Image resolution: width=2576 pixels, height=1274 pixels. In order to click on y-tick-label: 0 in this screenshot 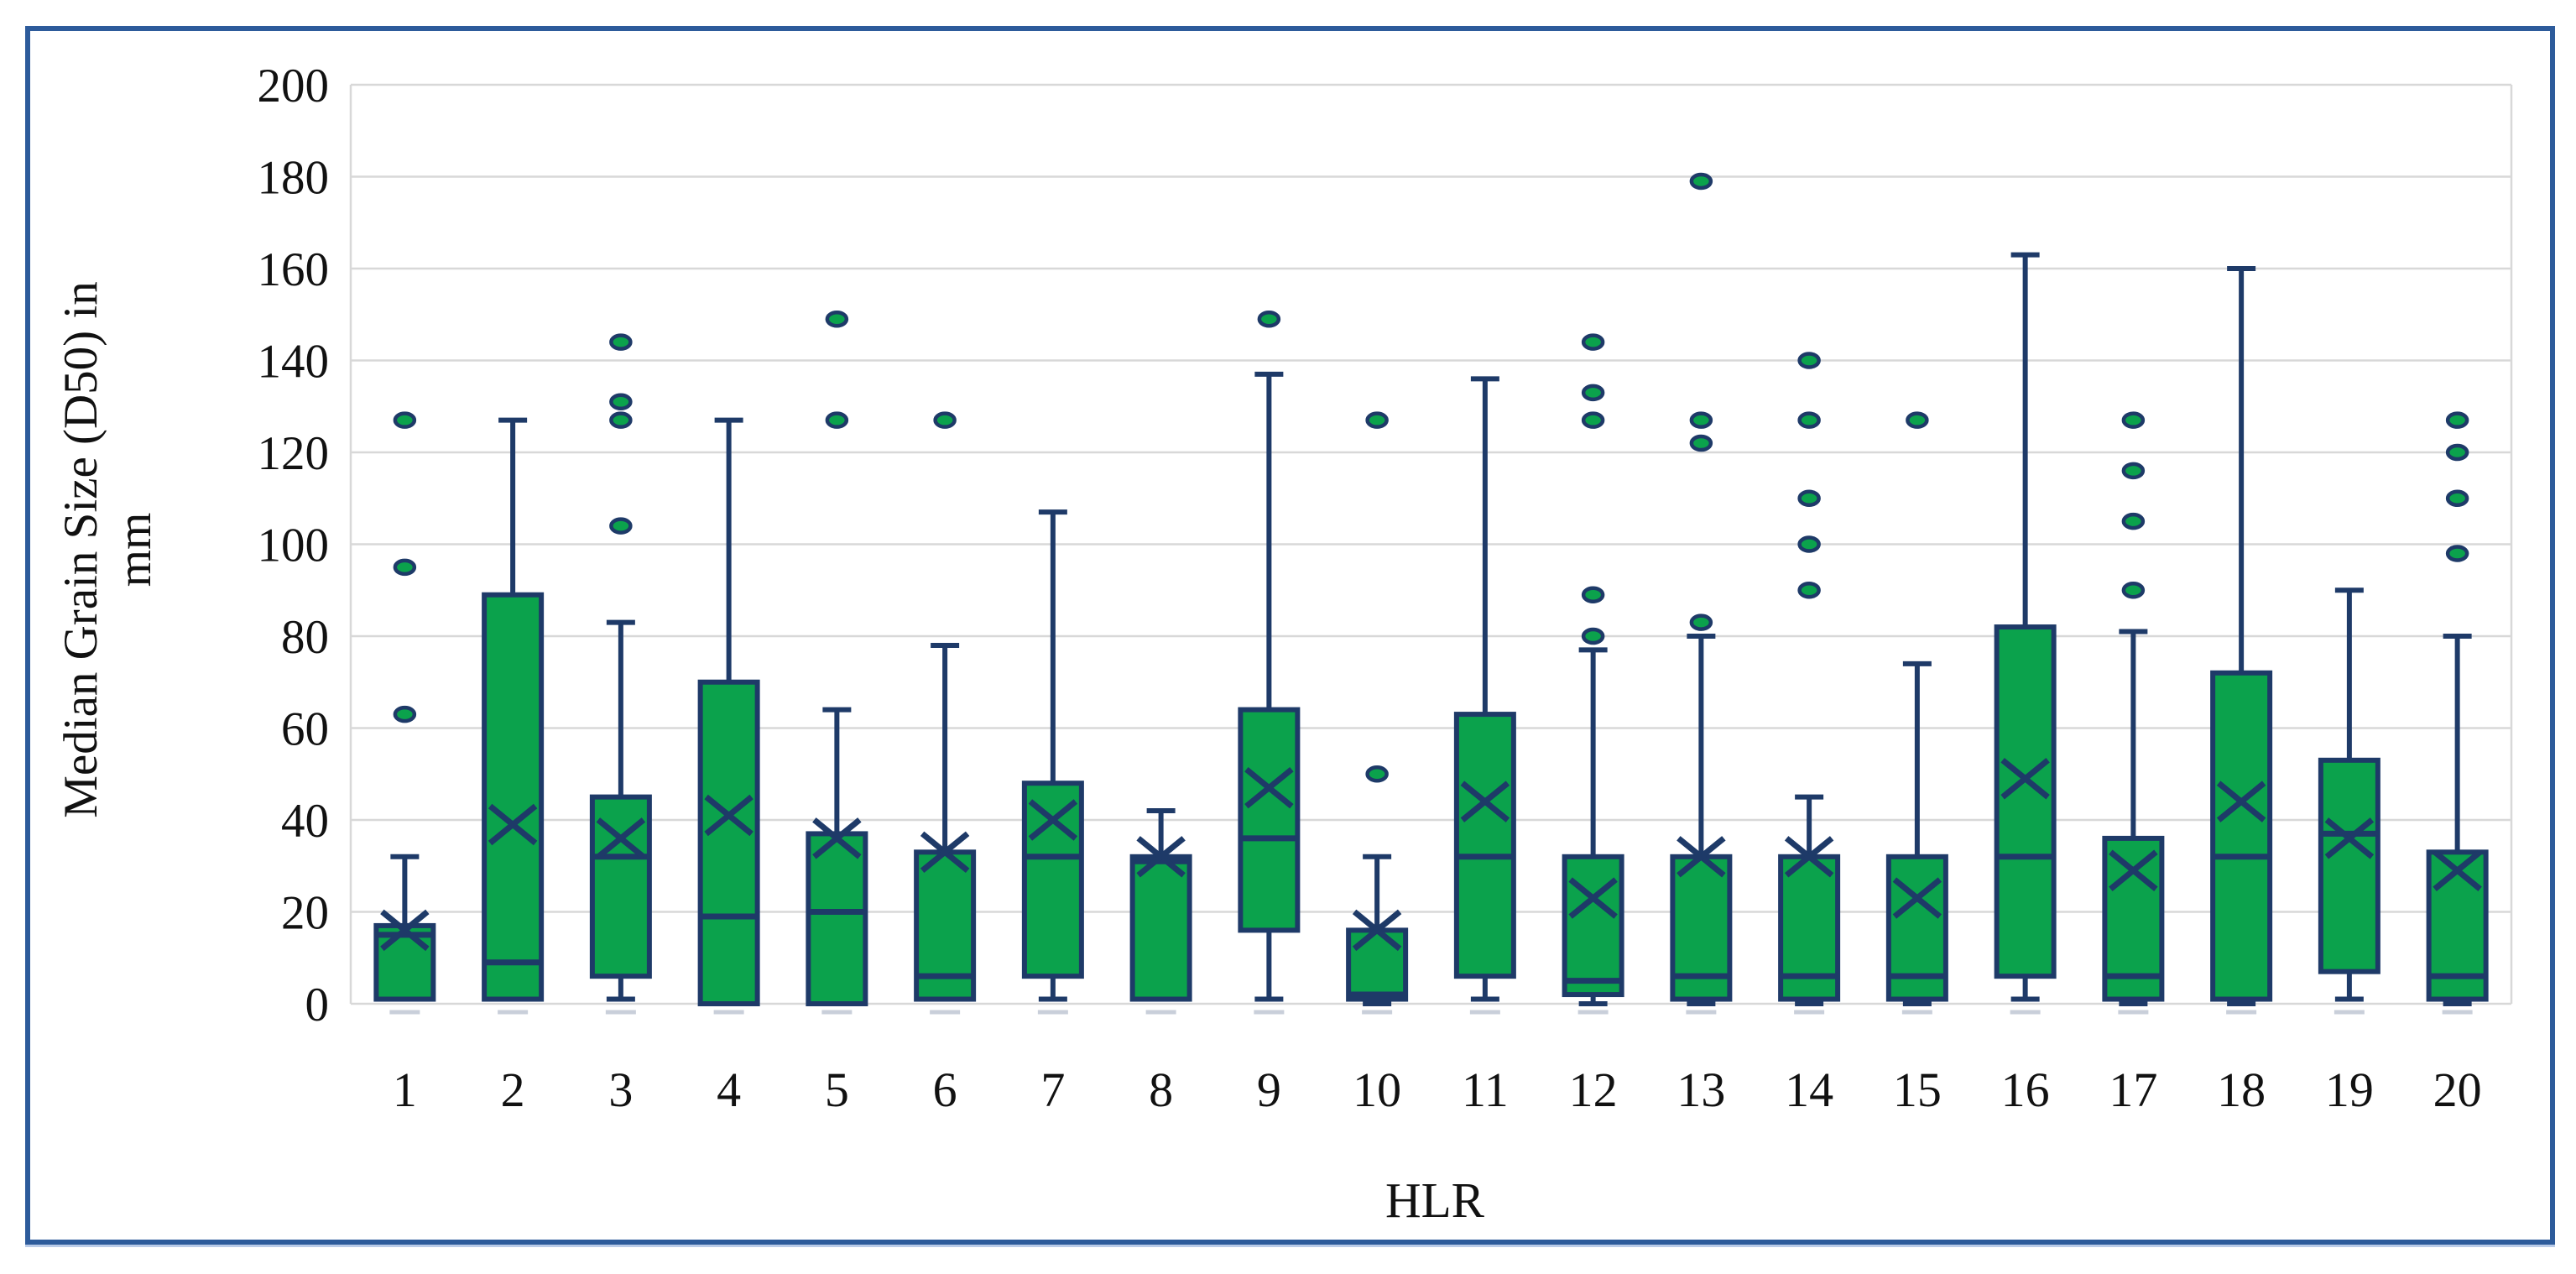, I will do `click(317, 1005)`.